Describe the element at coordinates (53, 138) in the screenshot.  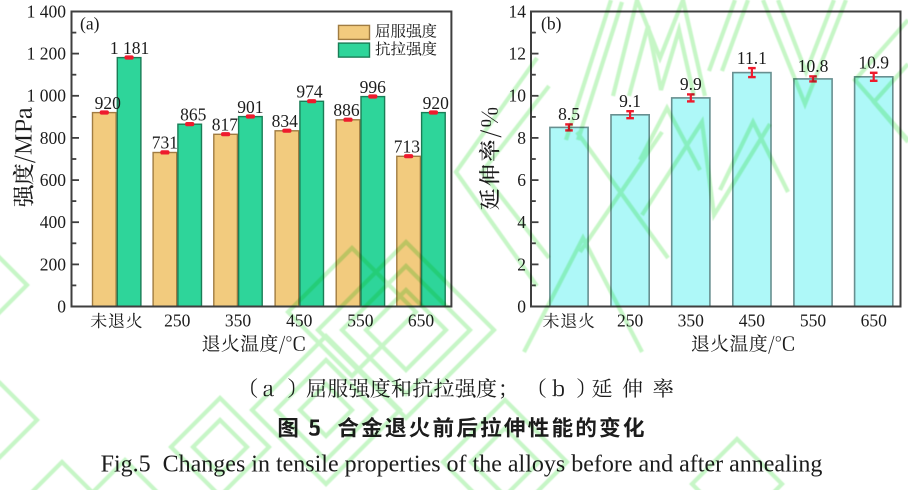
I see `svg-text: 800` at that location.